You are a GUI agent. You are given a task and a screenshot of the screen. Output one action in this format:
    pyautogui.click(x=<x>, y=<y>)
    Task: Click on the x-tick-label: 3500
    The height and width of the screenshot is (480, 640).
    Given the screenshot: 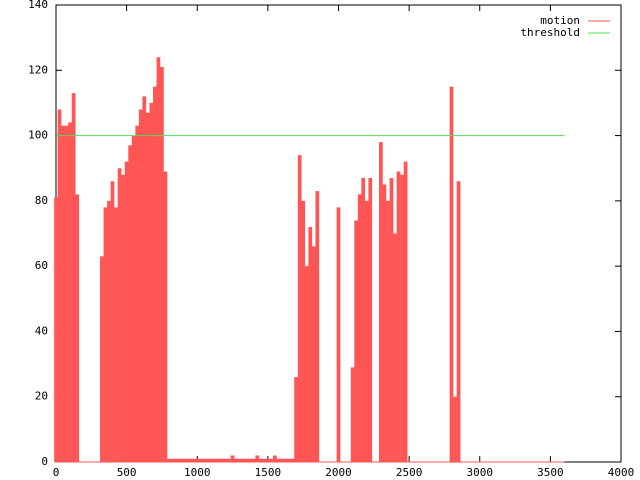 What is the action you would take?
    pyautogui.click(x=550, y=472)
    